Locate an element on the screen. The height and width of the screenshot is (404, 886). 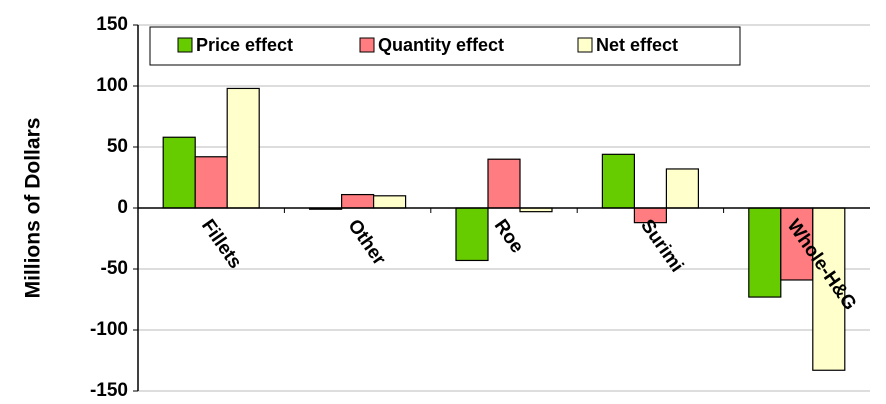
x-tick-label: Fillets is located at coordinates (221, 244).